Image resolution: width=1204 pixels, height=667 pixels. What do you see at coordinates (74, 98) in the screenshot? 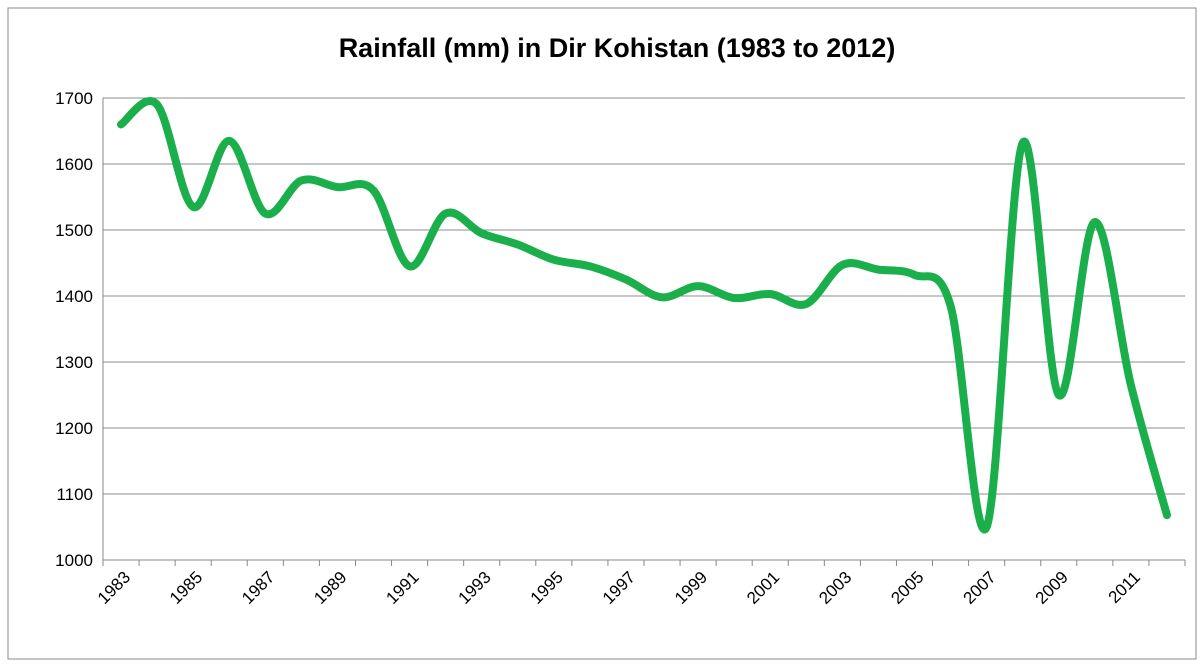
I see `y-tick-label: 1700` at bounding box center [74, 98].